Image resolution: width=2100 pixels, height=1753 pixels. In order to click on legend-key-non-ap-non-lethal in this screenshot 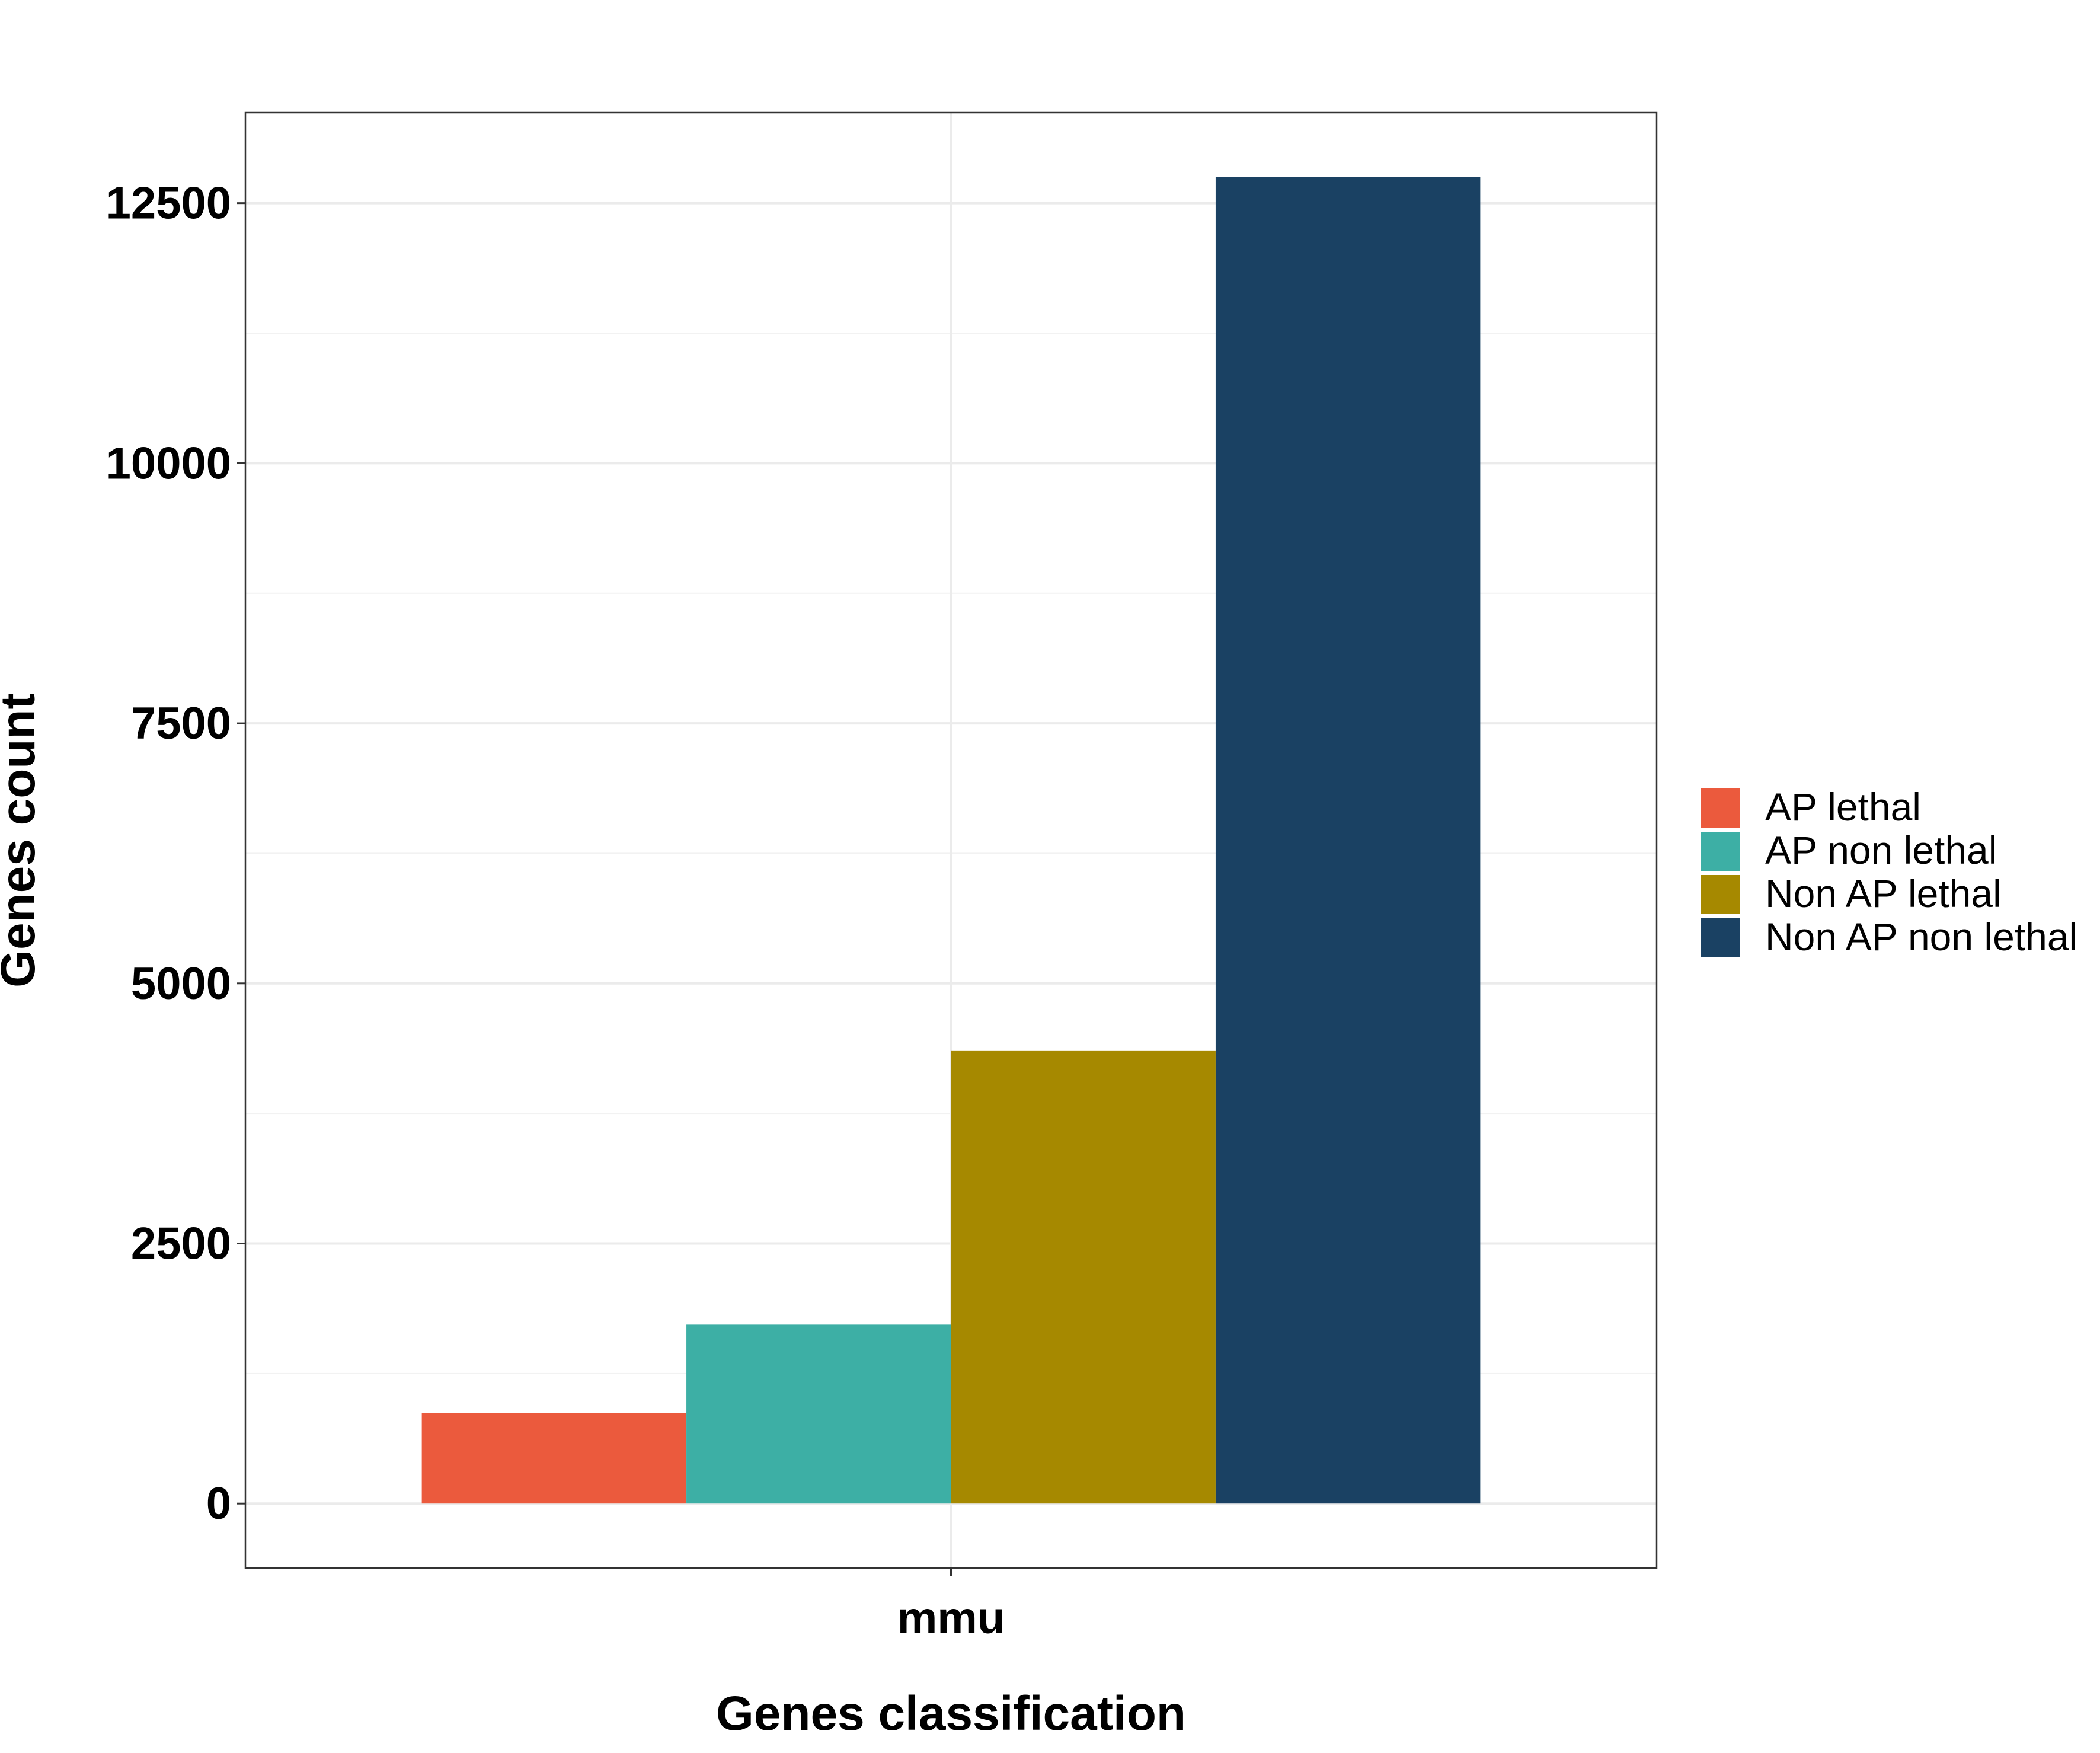, I will do `click(1720, 938)`.